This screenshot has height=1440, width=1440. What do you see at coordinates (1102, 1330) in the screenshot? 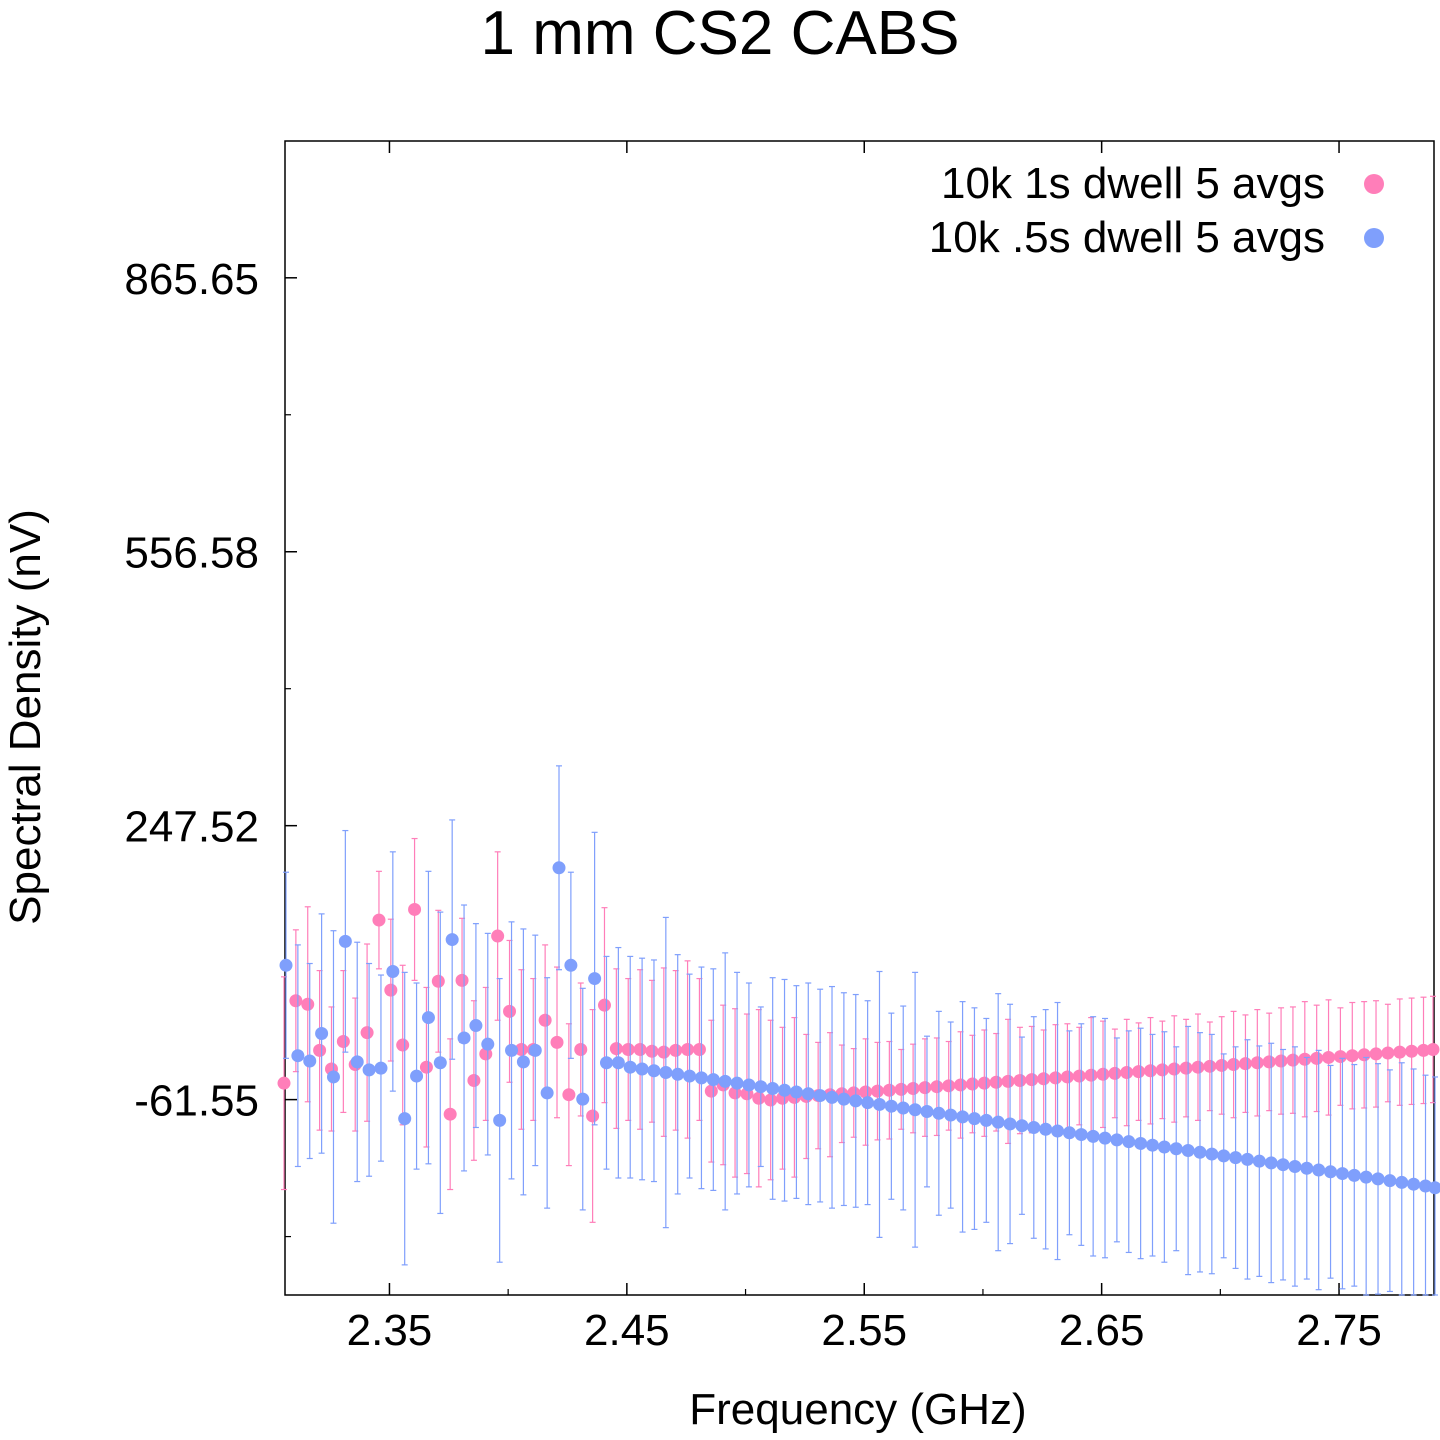
I see `x-tick-label: 2.65` at bounding box center [1102, 1330].